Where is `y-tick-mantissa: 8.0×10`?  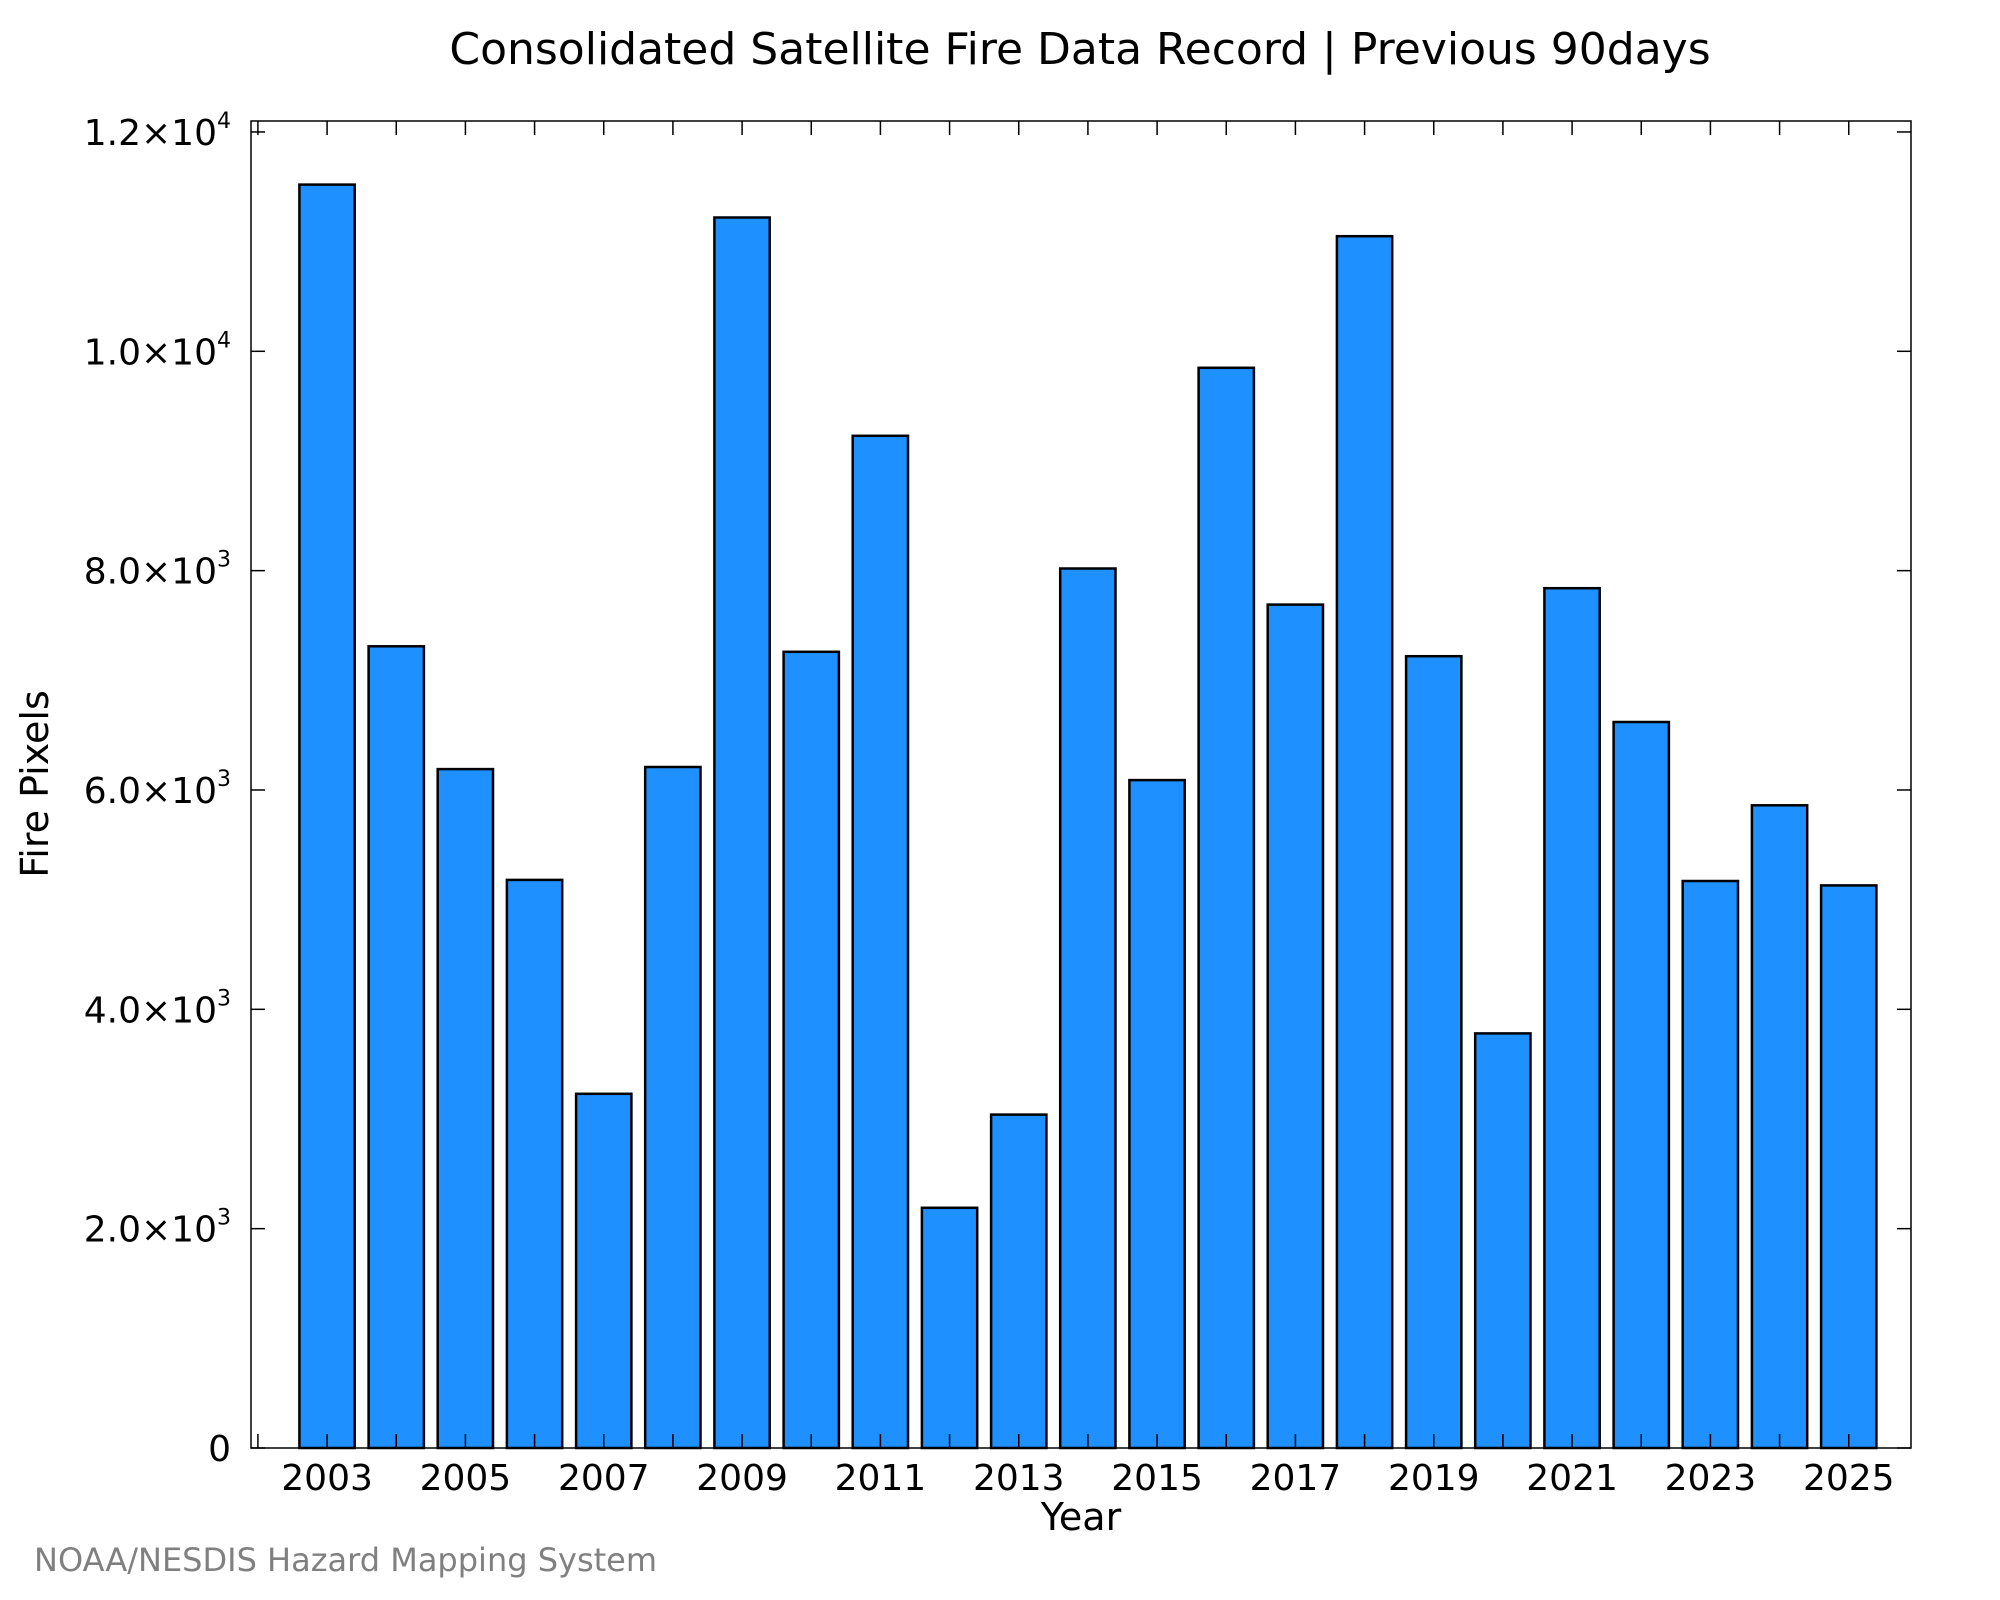
y-tick-mantissa: 8.0×10 is located at coordinates (150, 572).